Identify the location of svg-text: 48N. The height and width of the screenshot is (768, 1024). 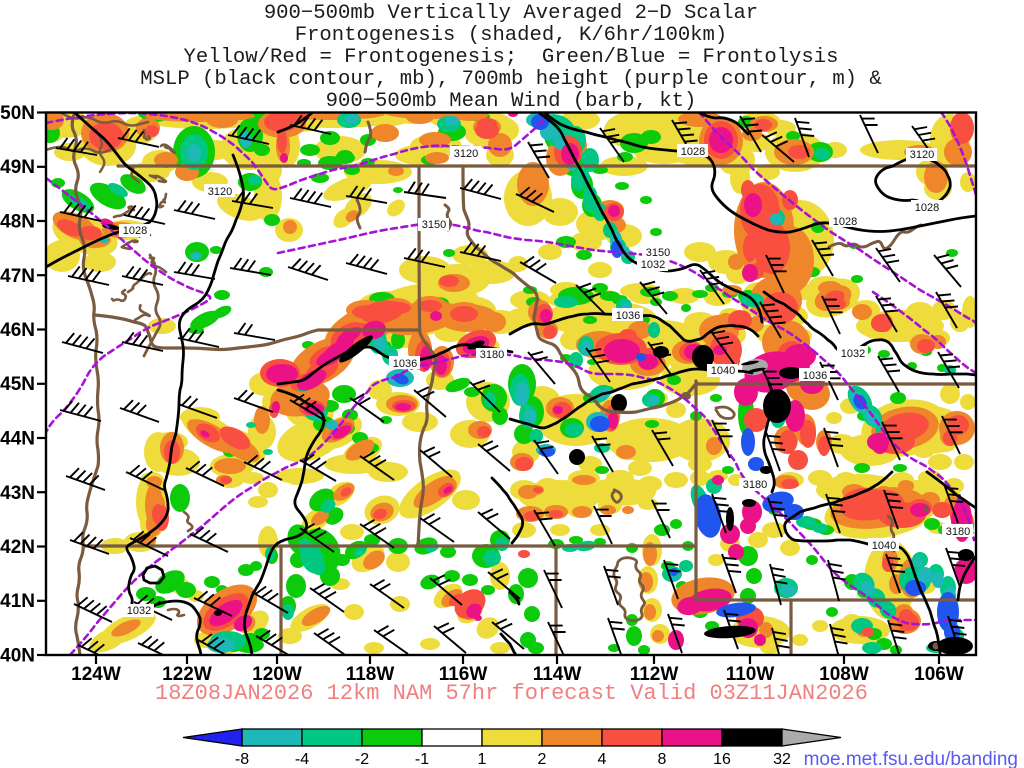
(17, 222).